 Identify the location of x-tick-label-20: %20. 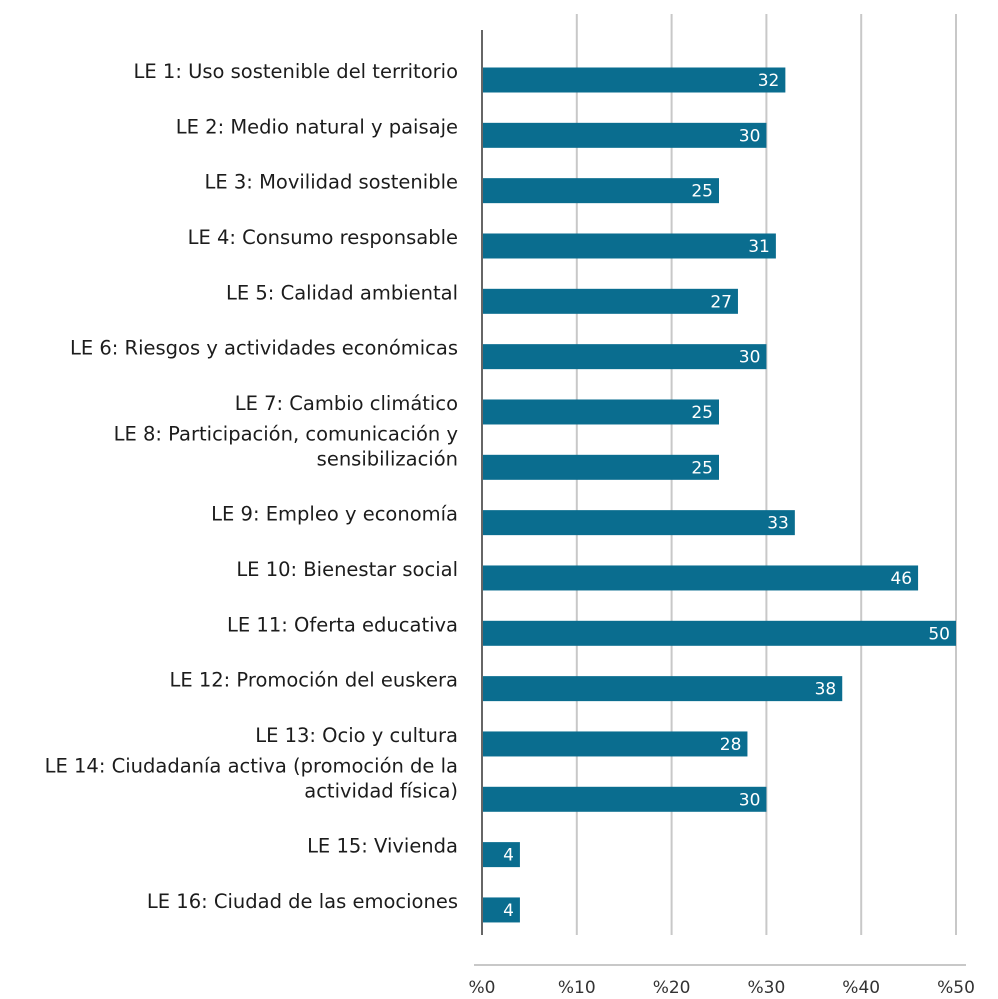
(672, 988).